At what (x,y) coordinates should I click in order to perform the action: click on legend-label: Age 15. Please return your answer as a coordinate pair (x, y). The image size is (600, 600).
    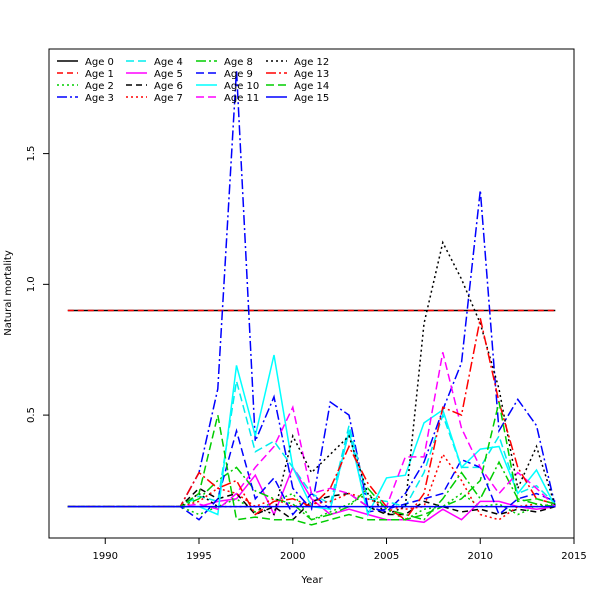
    Looking at the image, I should click on (311, 98).